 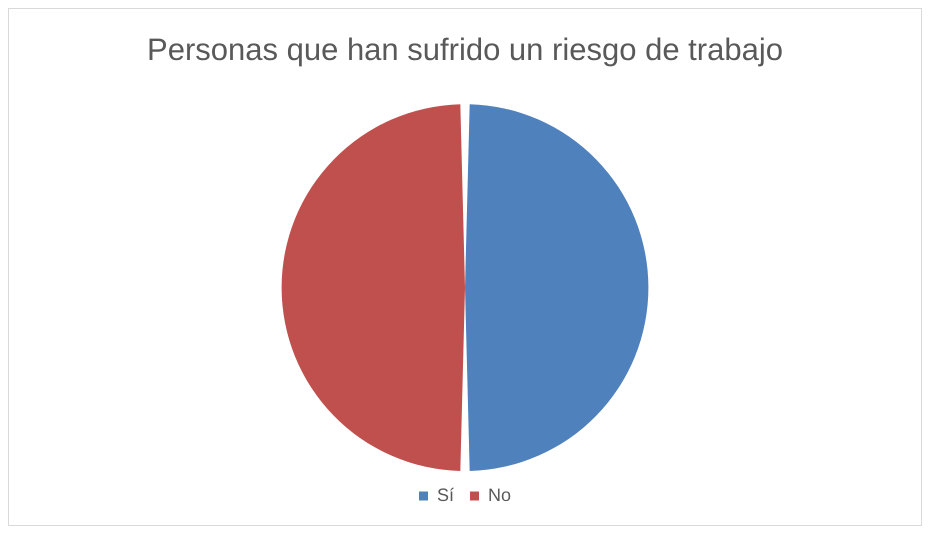 I want to click on legend-label: Sí, so click(x=445, y=494).